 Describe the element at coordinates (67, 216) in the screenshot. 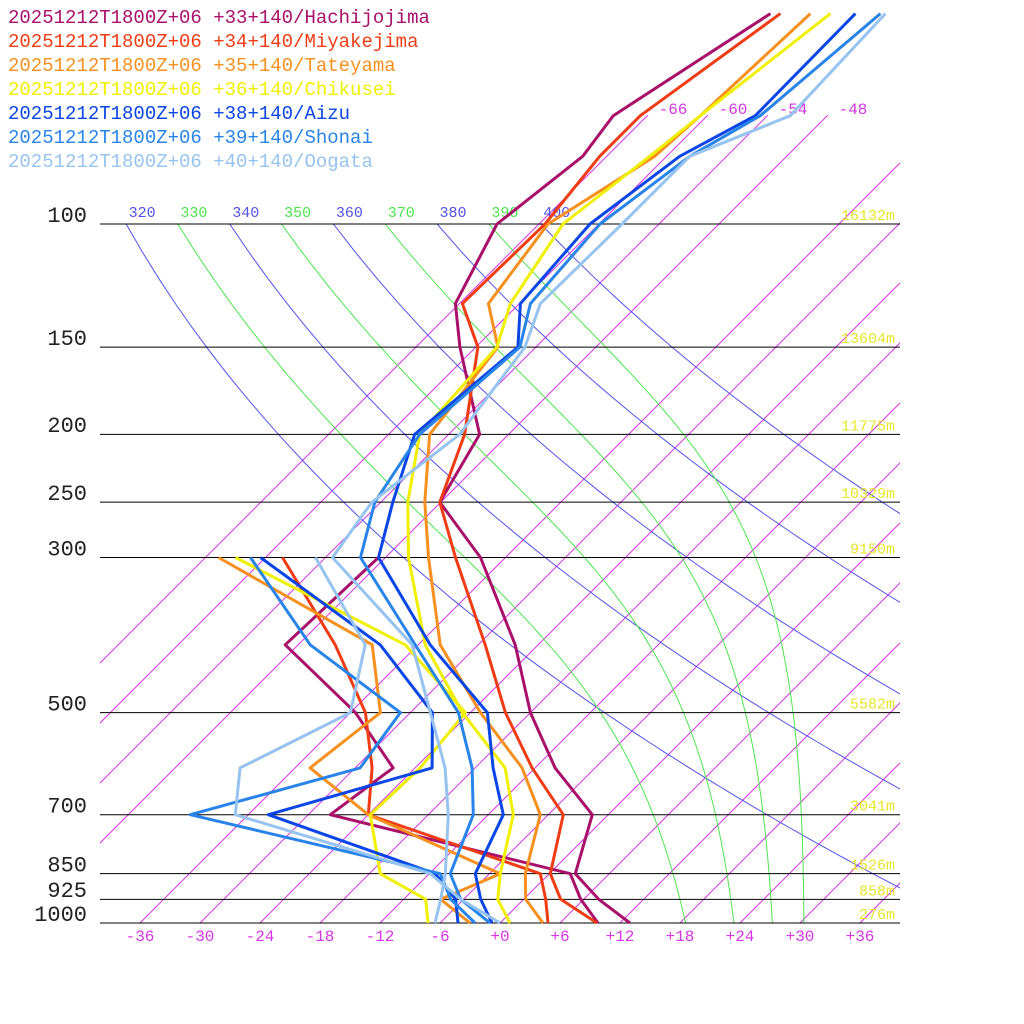

I see `pressure-label: 100` at that location.